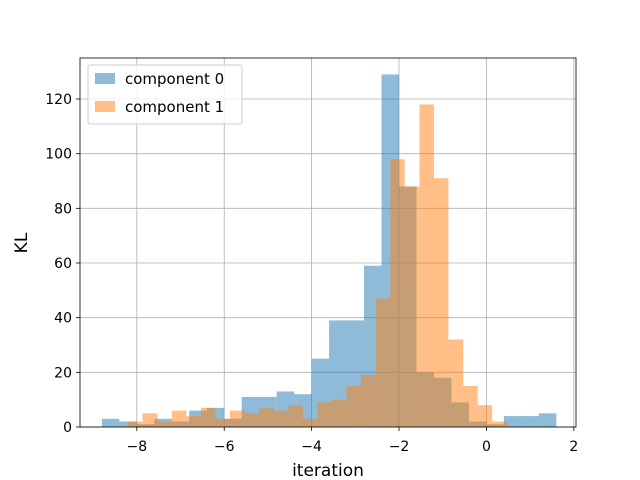 This screenshot has height=480, width=640. What do you see at coordinates (328, 470) in the screenshot?
I see `x-axis-label: iteration` at bounding box center [328, 470].